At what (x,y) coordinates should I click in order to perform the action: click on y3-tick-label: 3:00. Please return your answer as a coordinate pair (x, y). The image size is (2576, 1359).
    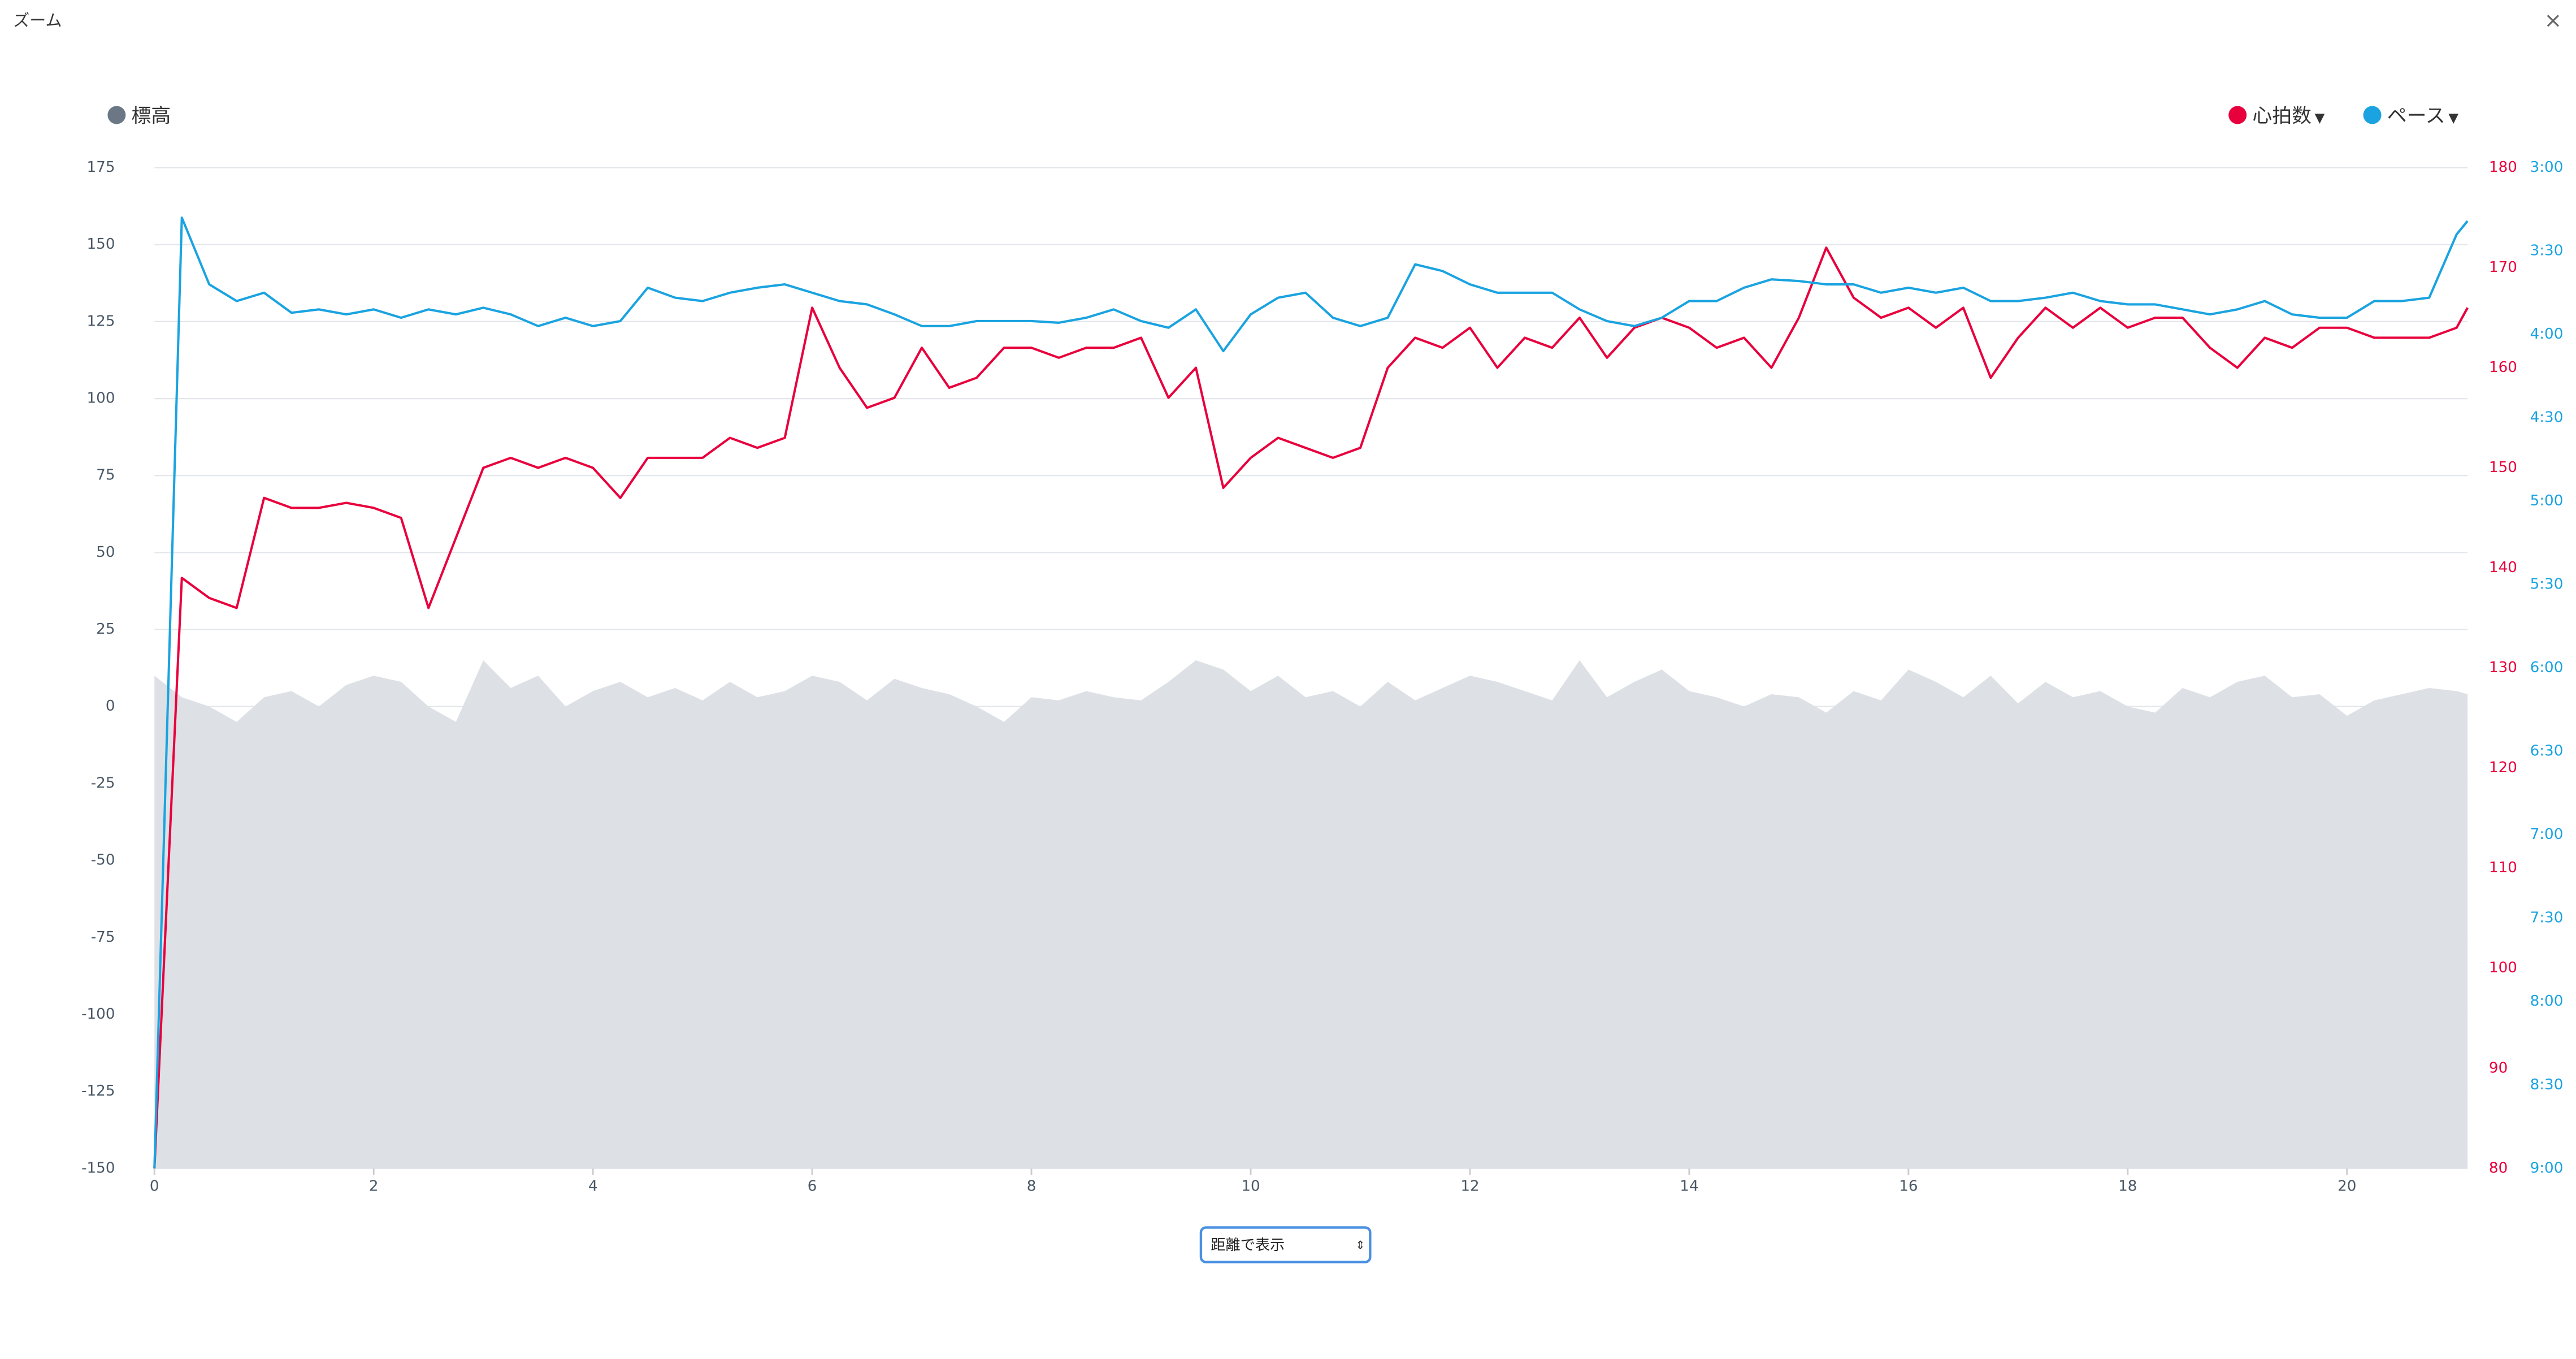
    Looking at the image, I should click on (2547, 168).